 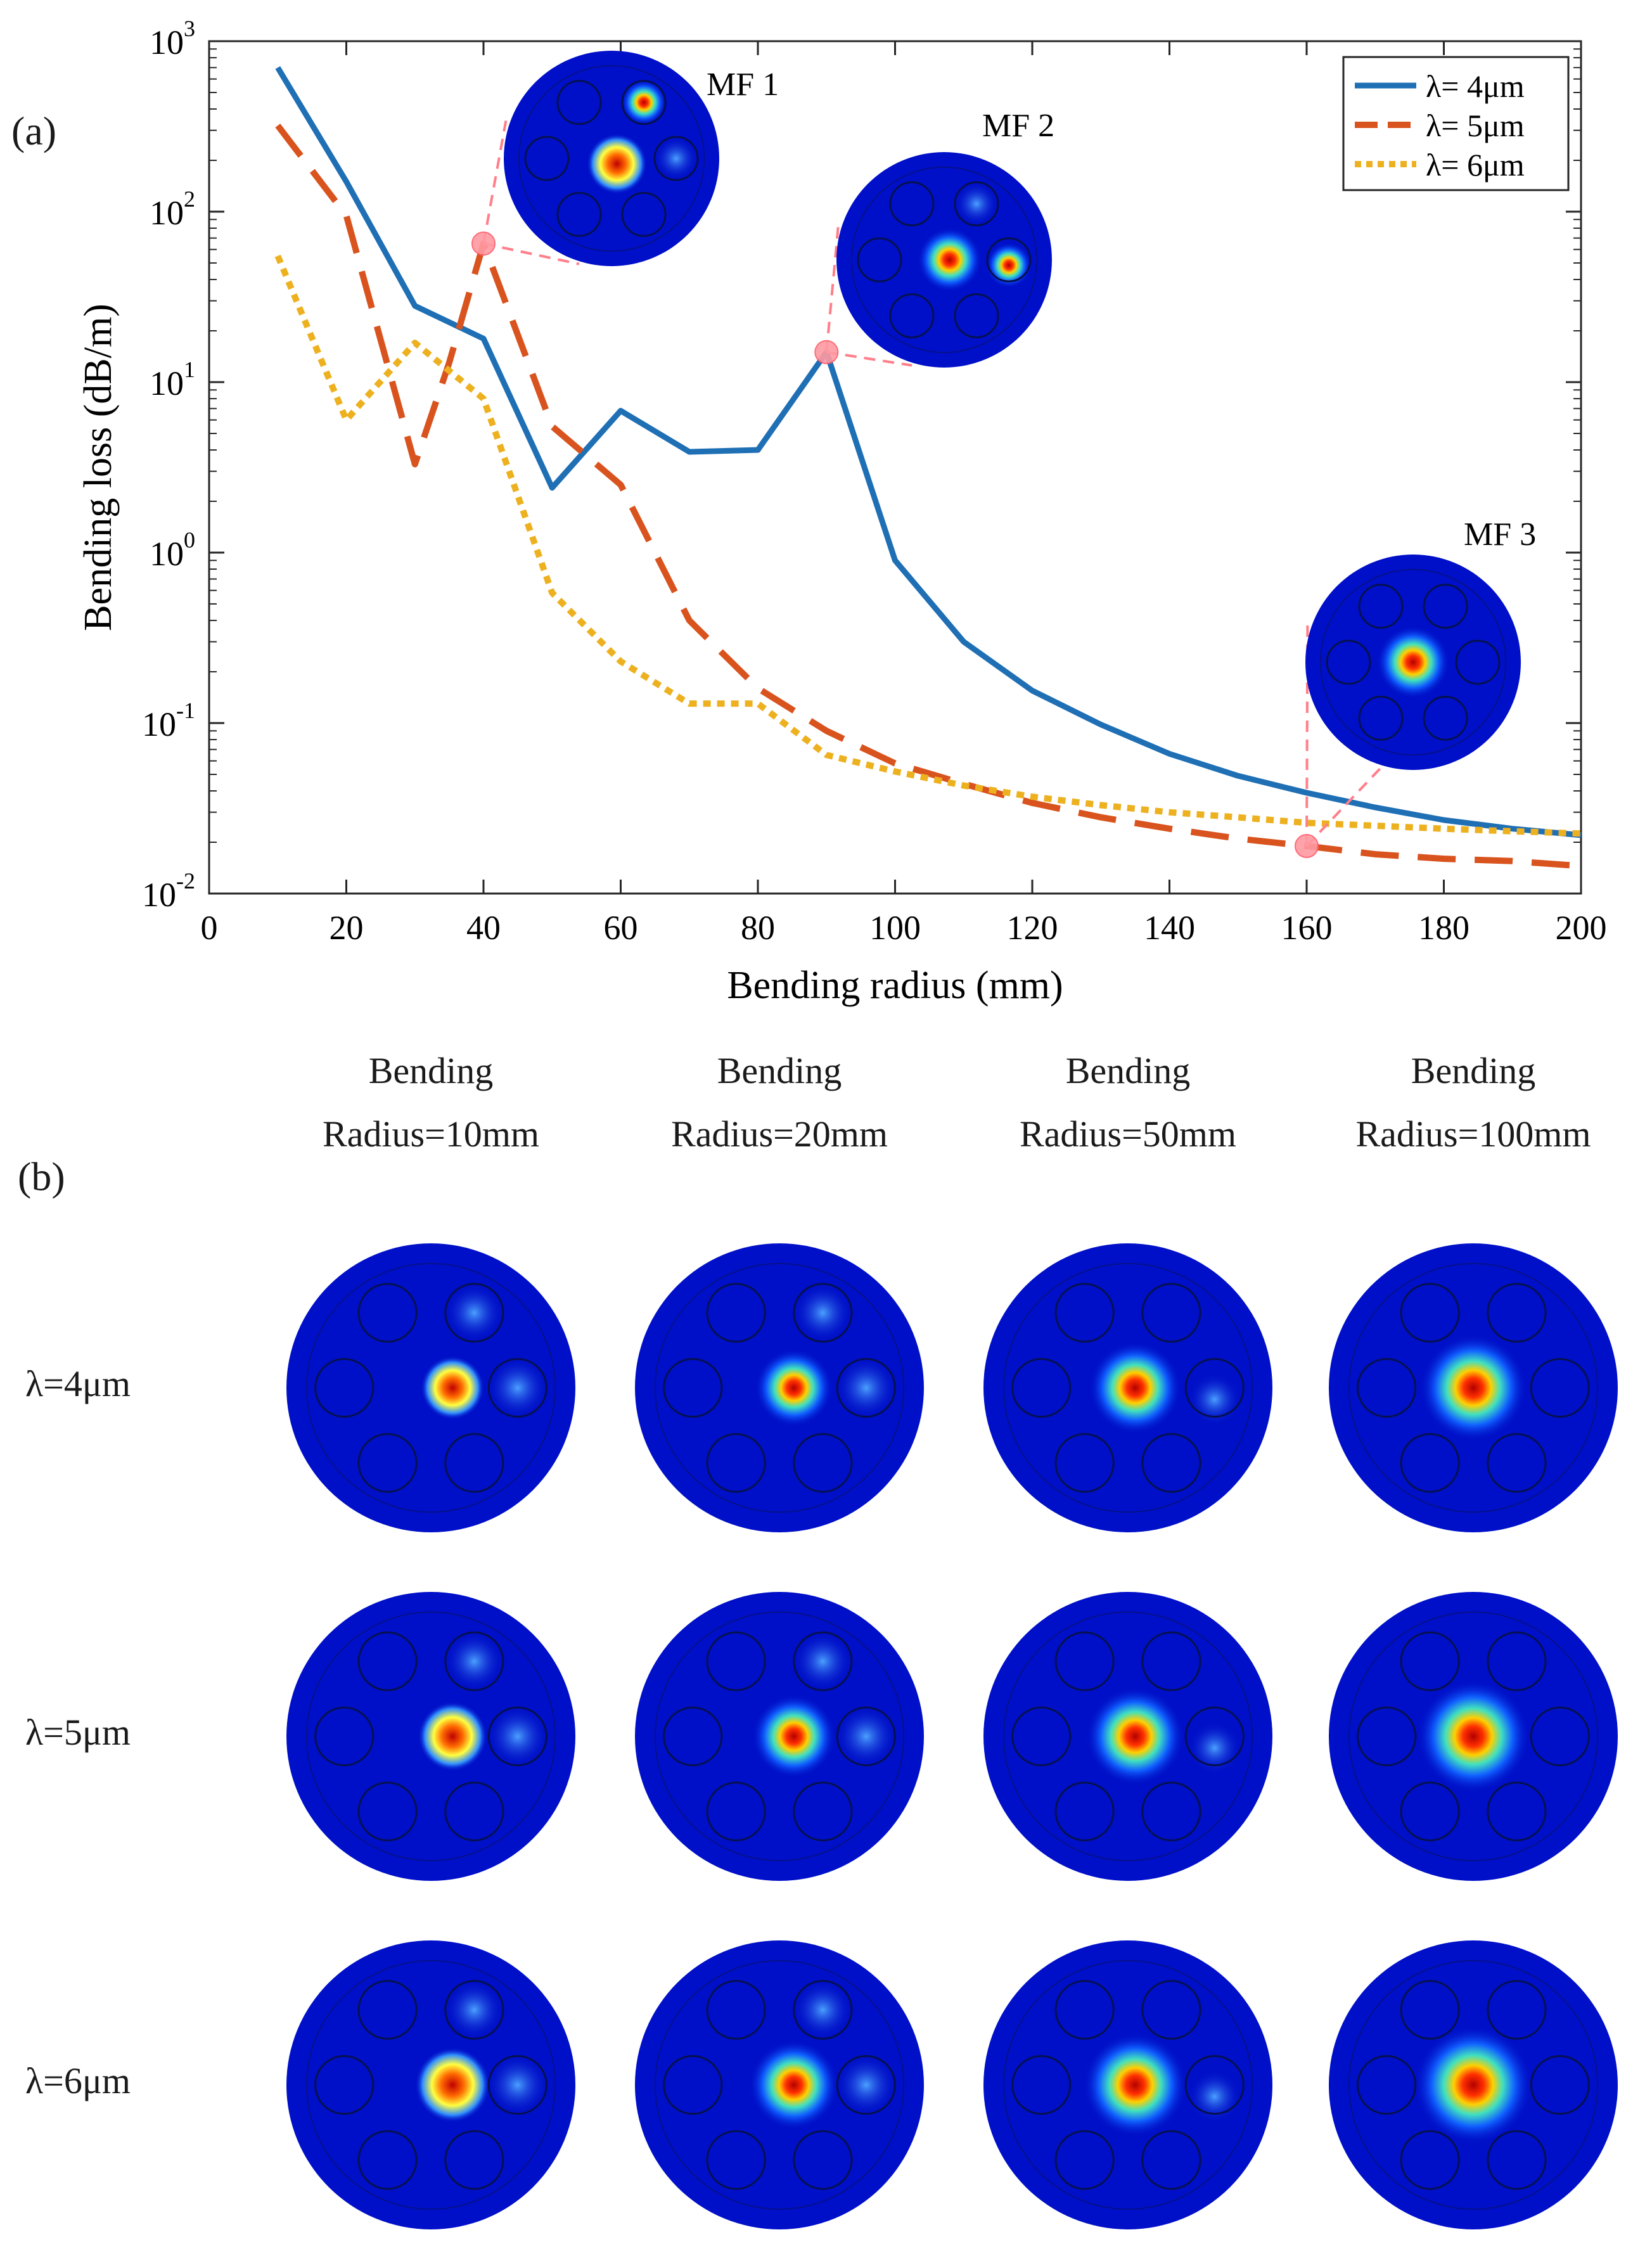 I want to click on x-axis-label: Bending radius (mm), so click(x=895, y=985).